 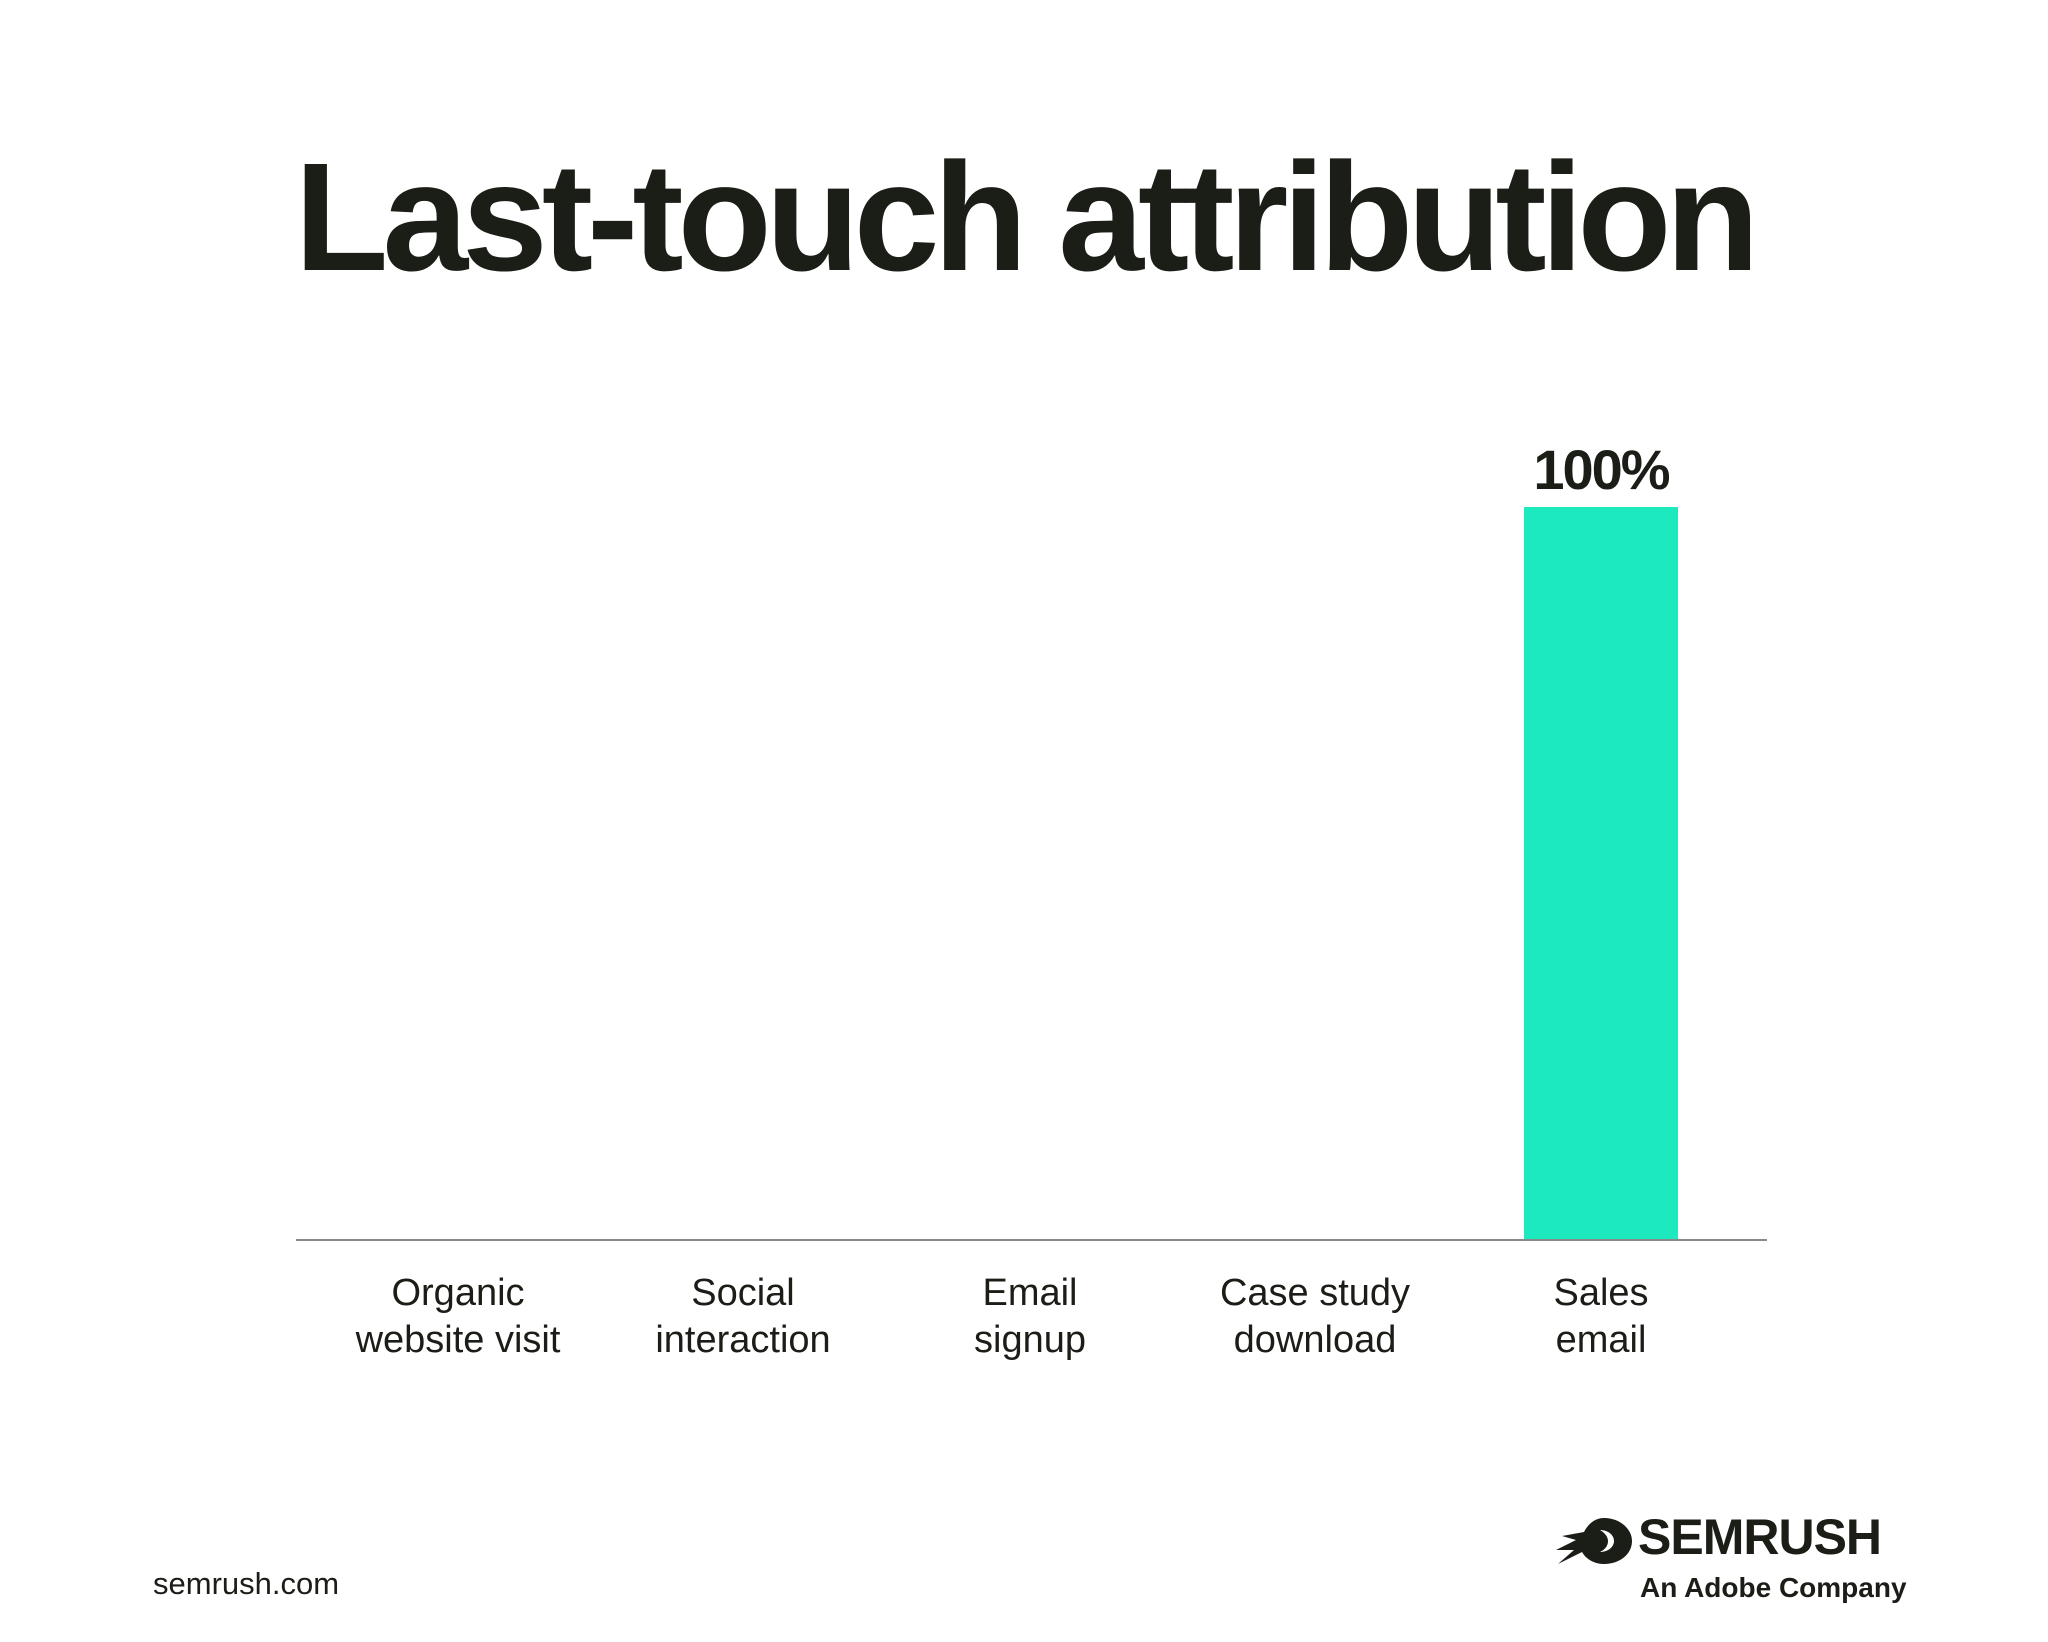 I want to click on x-tick-label-line: download, so click(x=1315, y=1340).